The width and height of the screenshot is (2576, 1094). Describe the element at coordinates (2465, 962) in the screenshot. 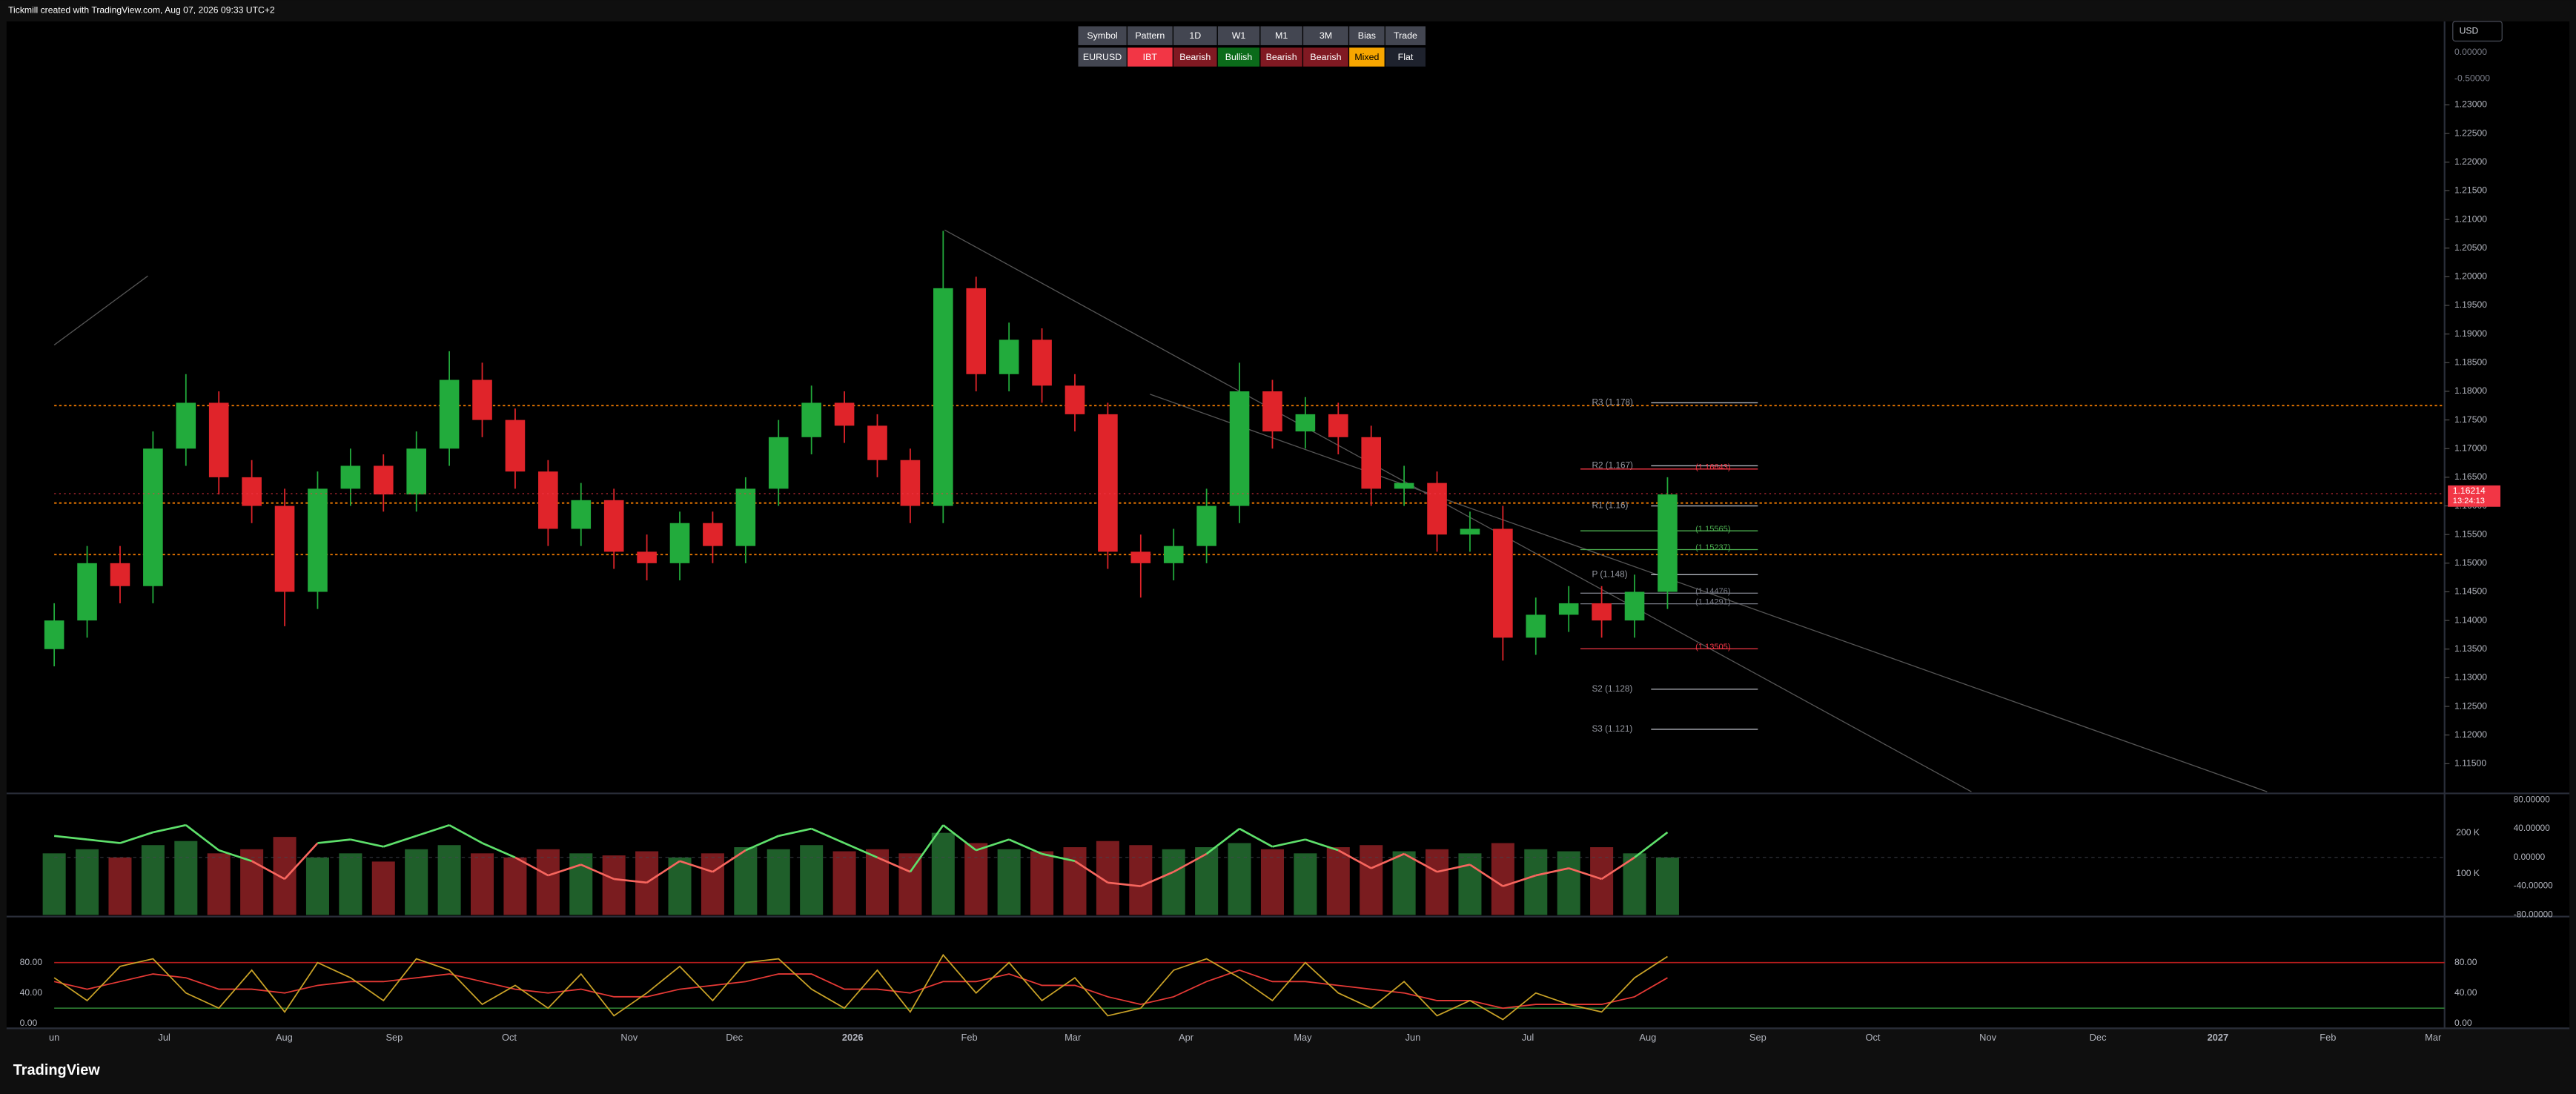

I see `stoch-tick-label: 80.00` at that location.